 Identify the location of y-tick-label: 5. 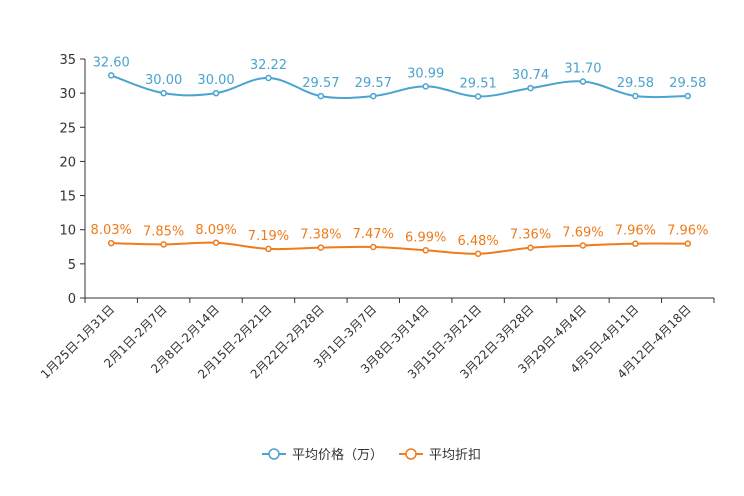
(72, 265).